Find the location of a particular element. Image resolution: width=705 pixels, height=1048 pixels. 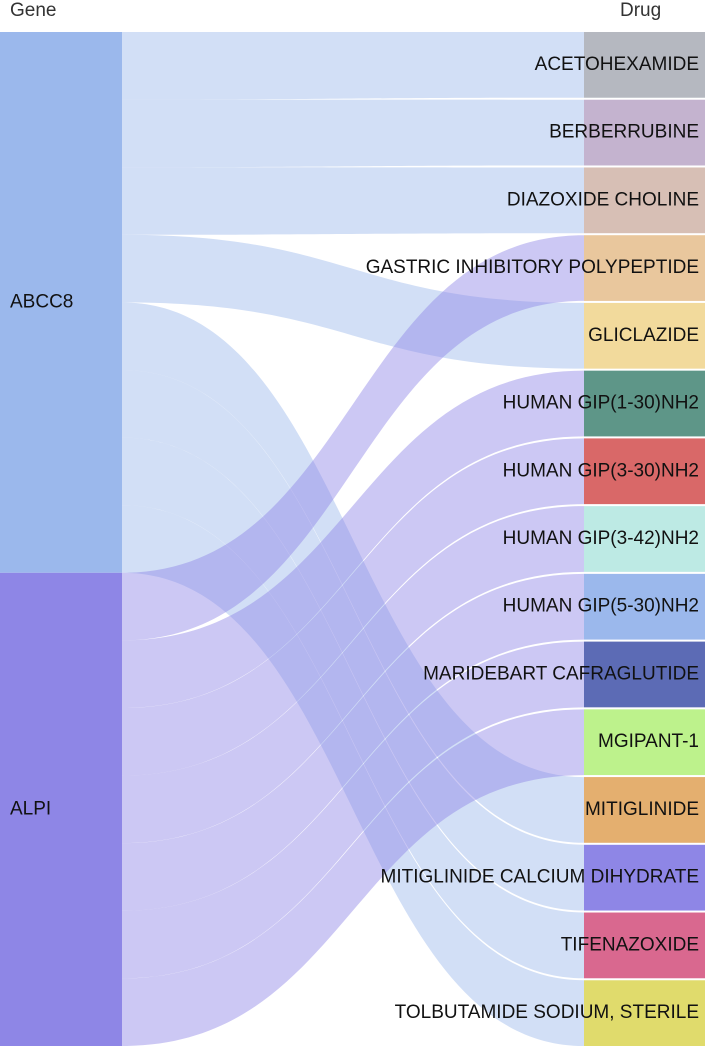

drug-label-mitiglinide-calcium-dihydrate: MITIGLINIDE CALCIUM DIHYDRATE is located at coordinates (540, 877).